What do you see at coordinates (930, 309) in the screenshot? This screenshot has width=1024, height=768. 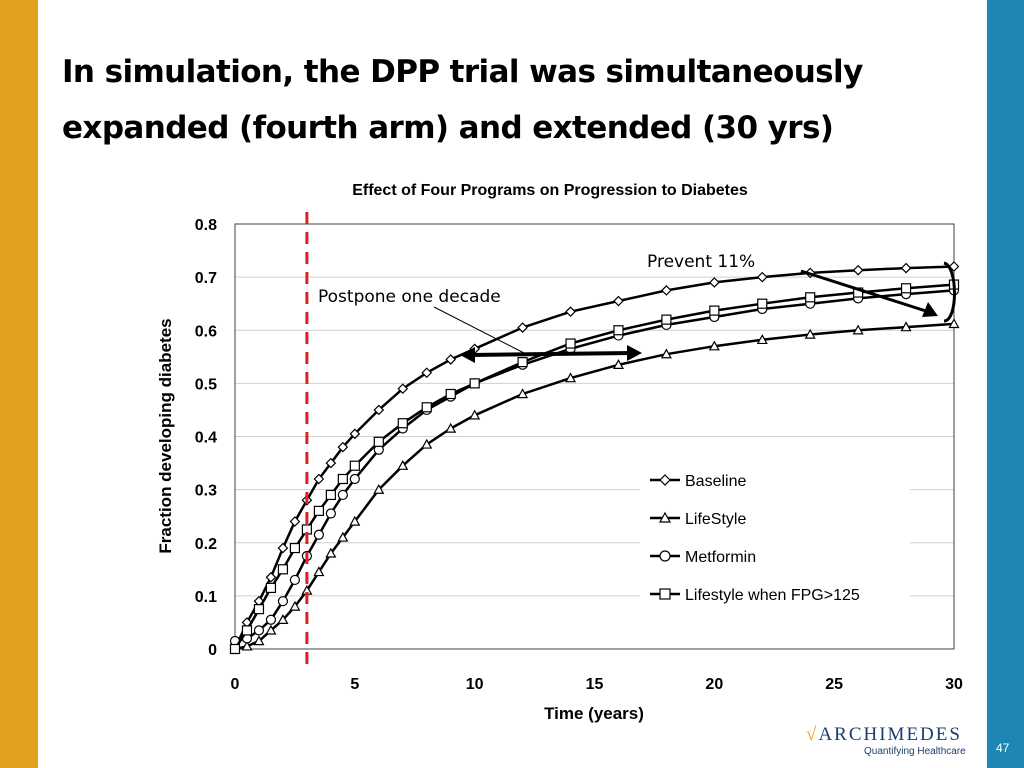 I see `prevent-arrow-head` at bounding box center [930, 309].